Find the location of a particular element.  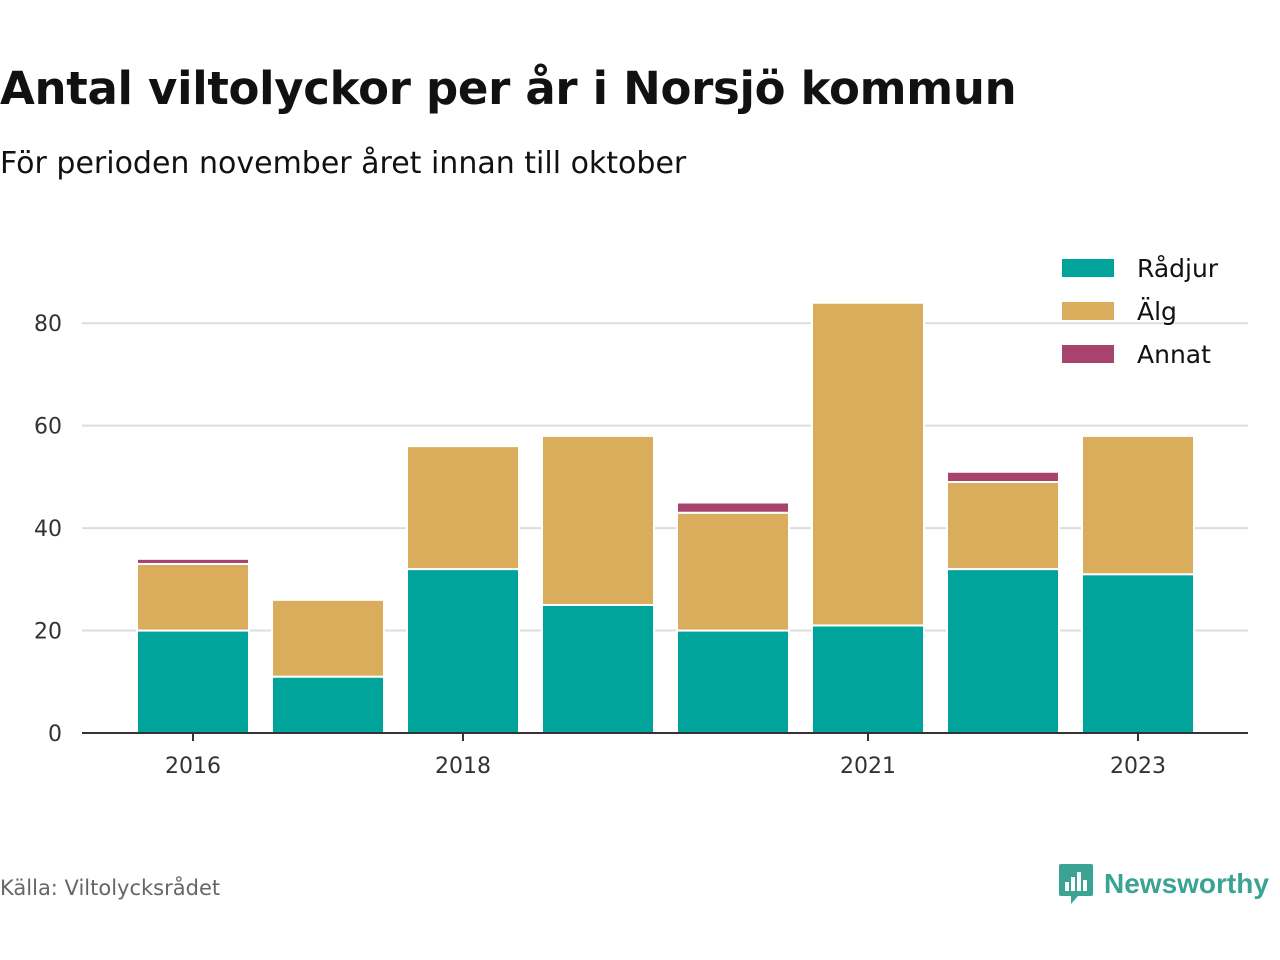

brand-name: Newsworthy is located at coordinates (1186, 883).